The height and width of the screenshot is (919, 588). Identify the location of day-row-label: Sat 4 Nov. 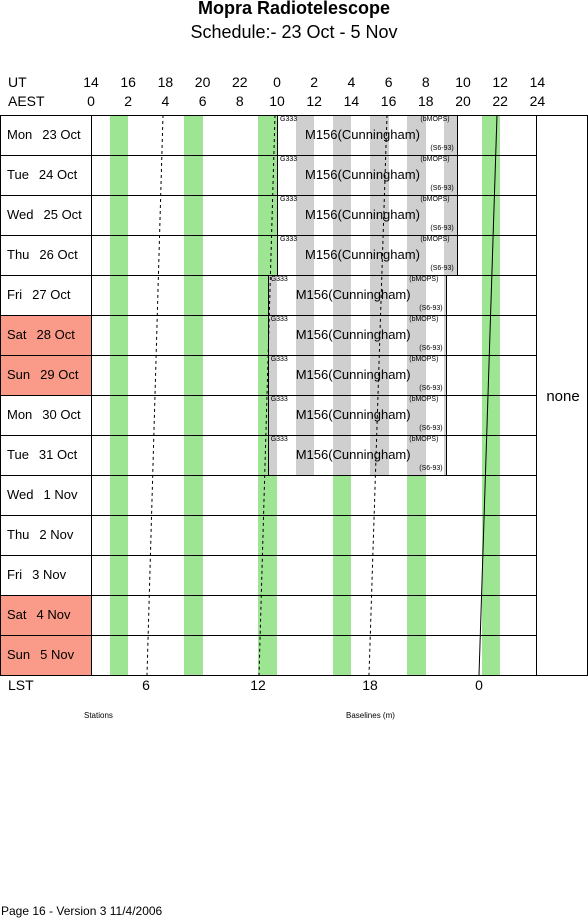
(46, 615).